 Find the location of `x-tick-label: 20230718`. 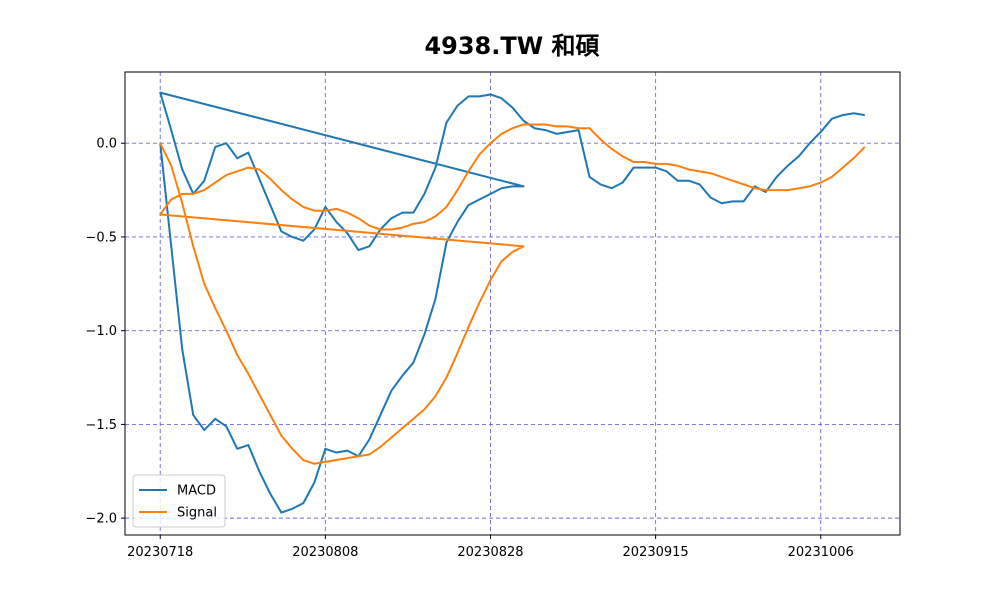

x-tick-label: 20230718 is located at coordinates (160, 552).